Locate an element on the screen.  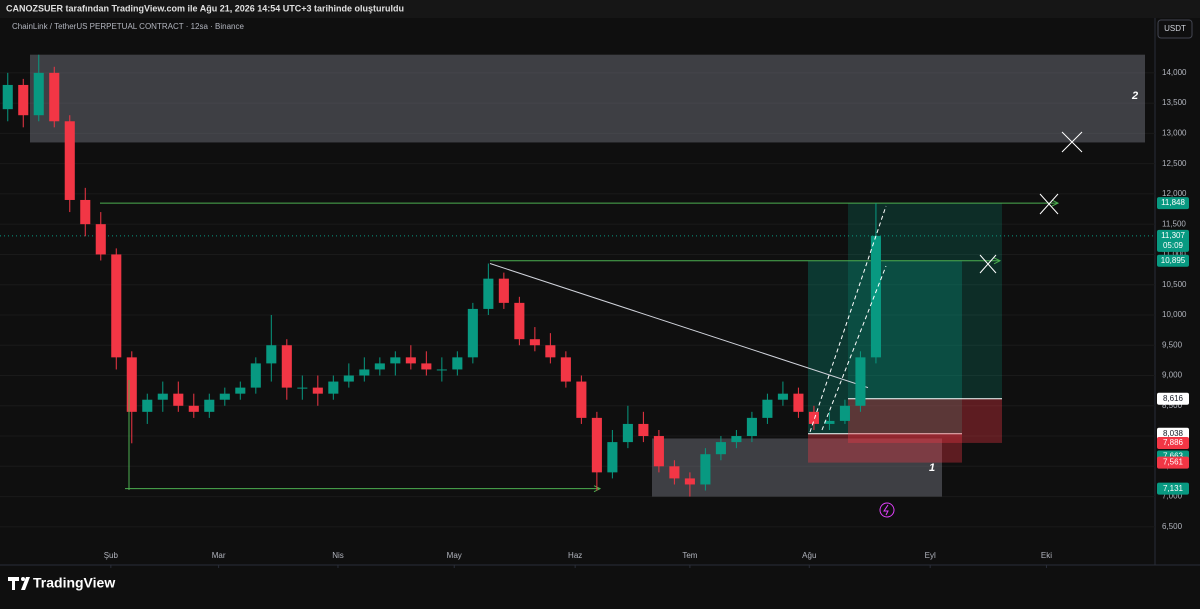
x-tick-label: Eki is located at coordinates (1046, 555).